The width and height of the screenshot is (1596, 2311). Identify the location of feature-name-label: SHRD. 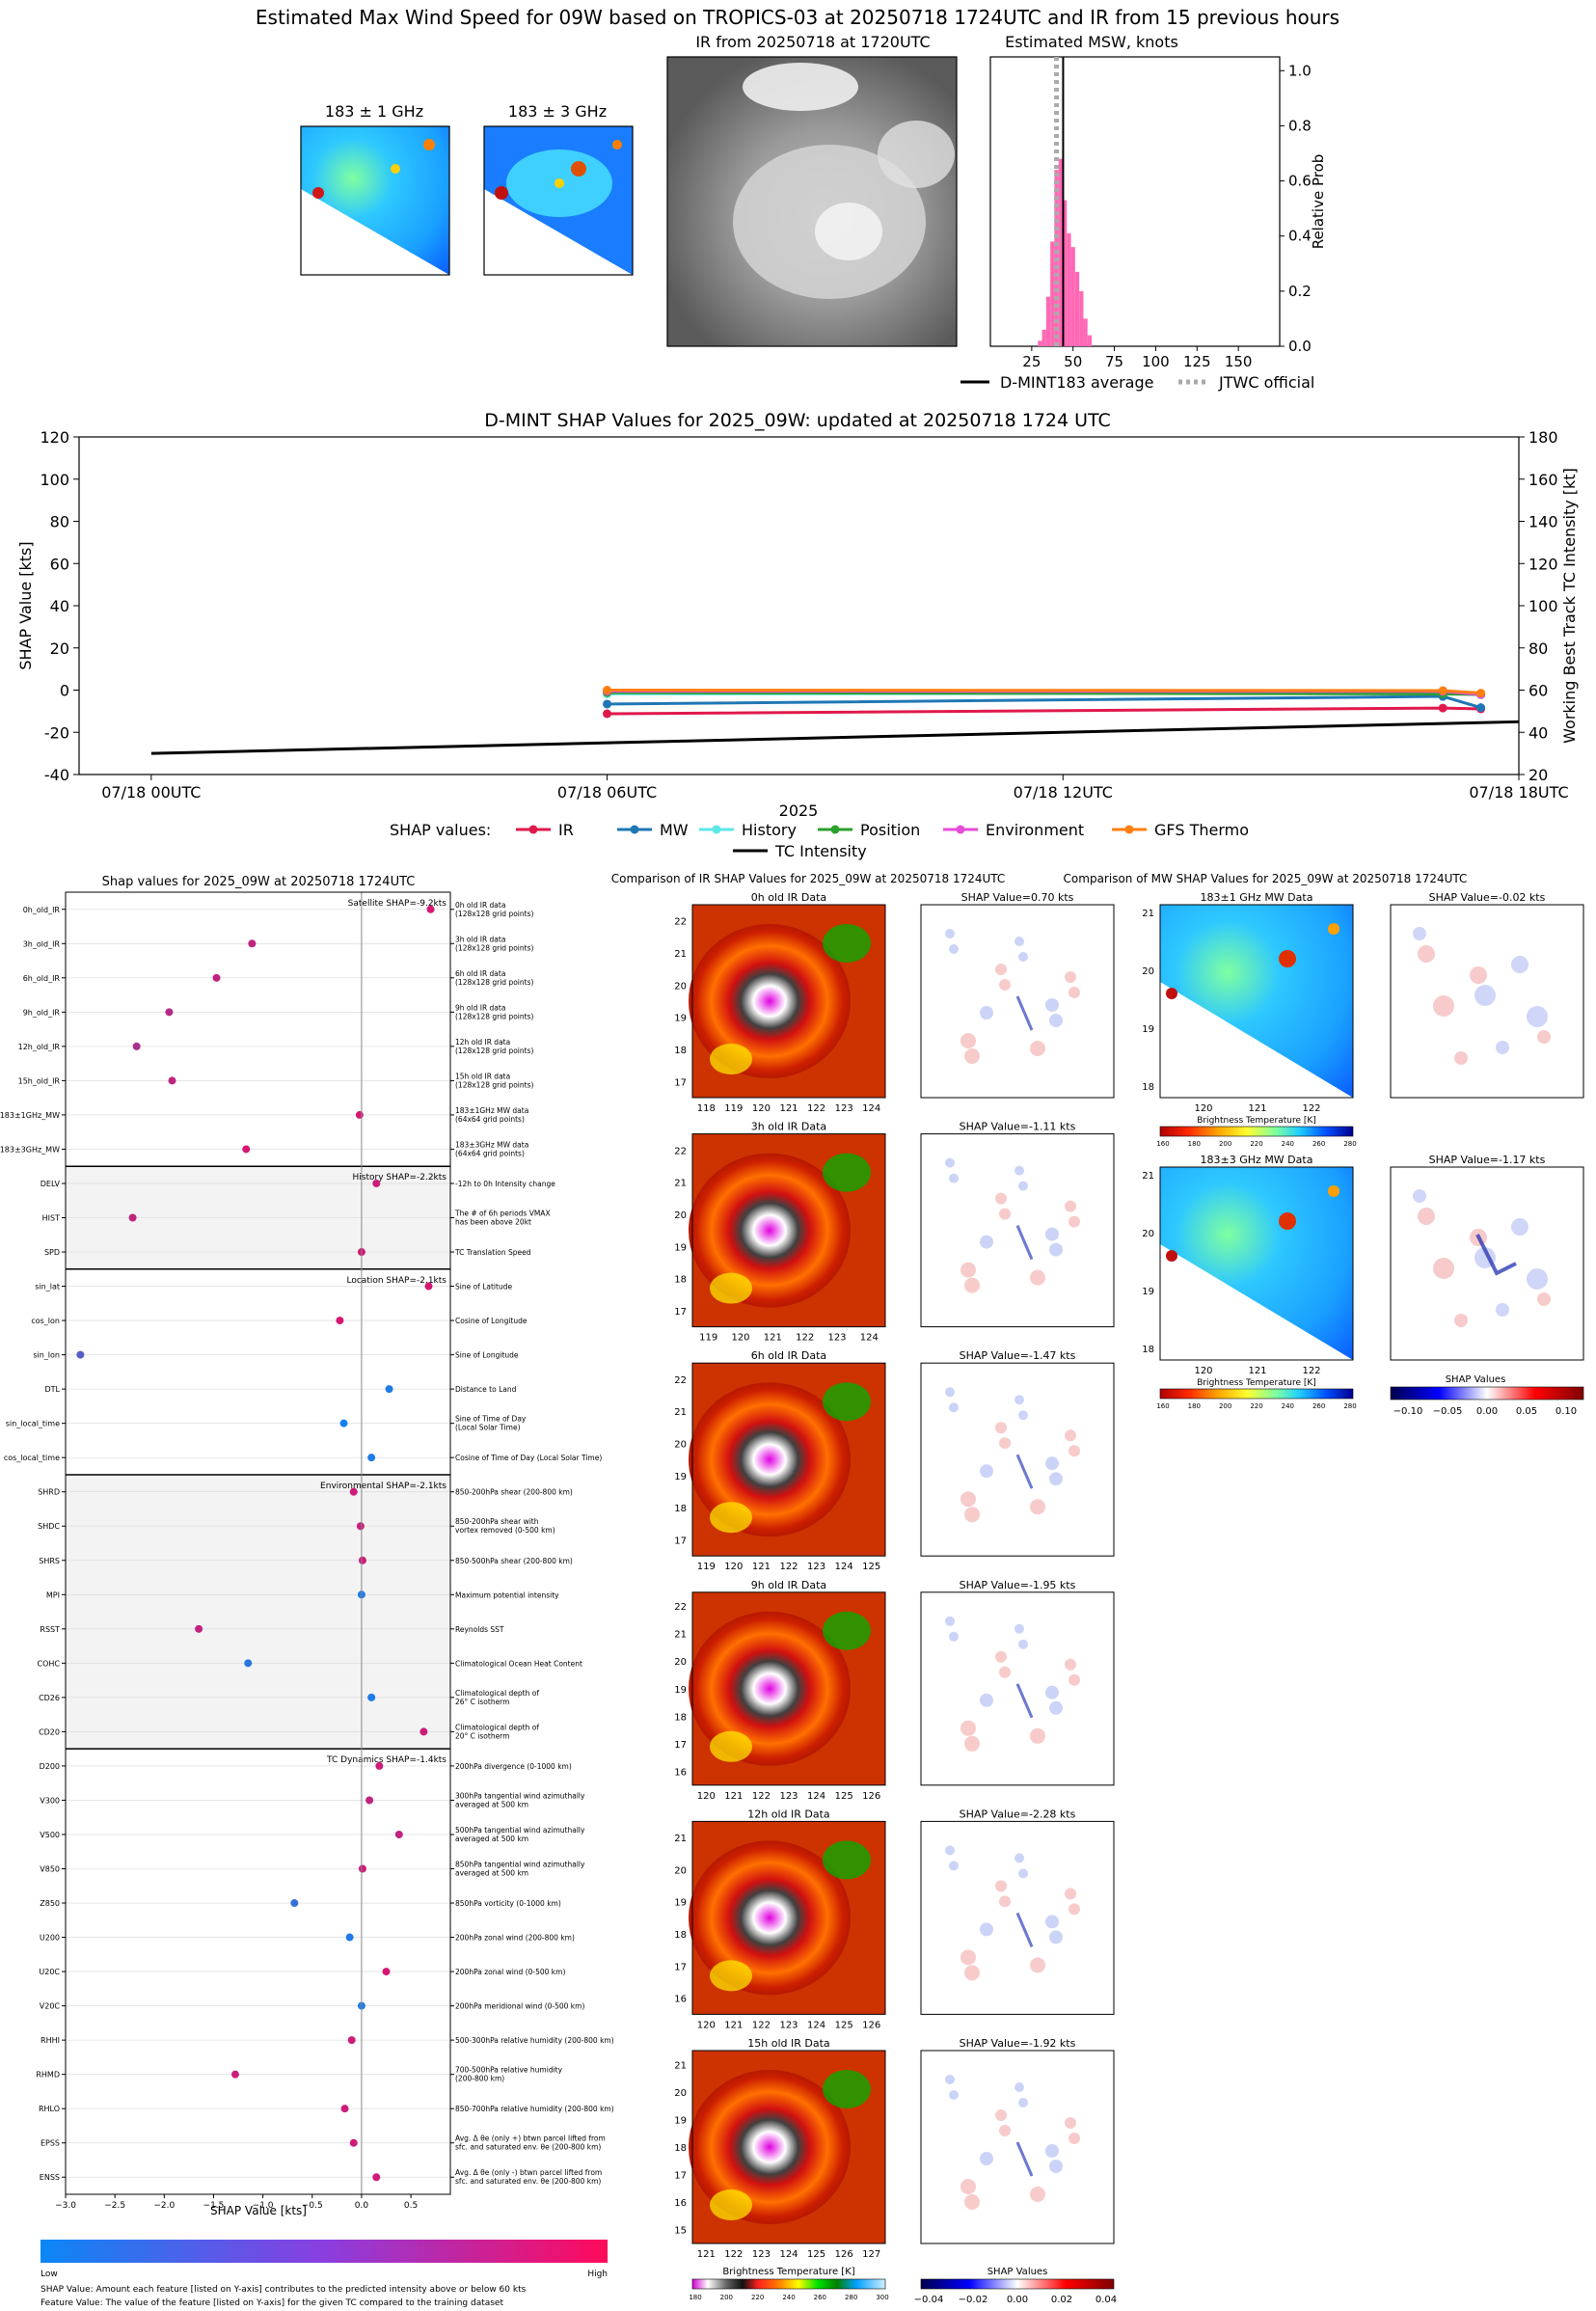
(49, 1493).